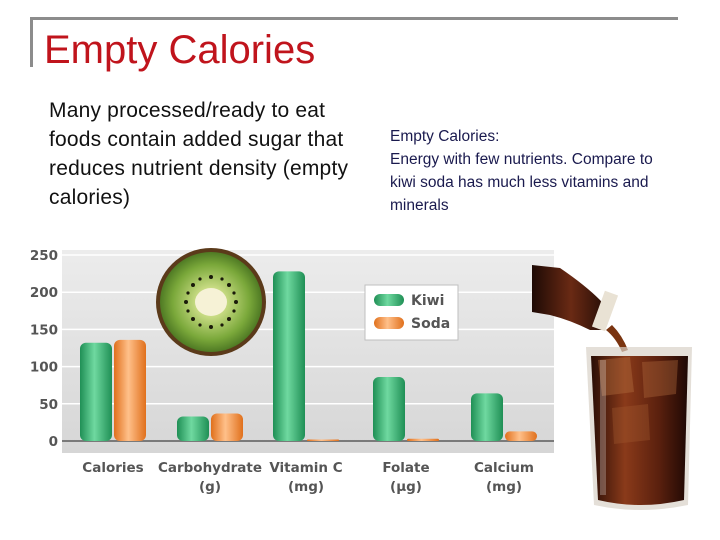 This screenshot has width=720, height=540. Describe the element at coordinates (44, 368) in the screenshot. I see `y-tick-label: 100` at that location.